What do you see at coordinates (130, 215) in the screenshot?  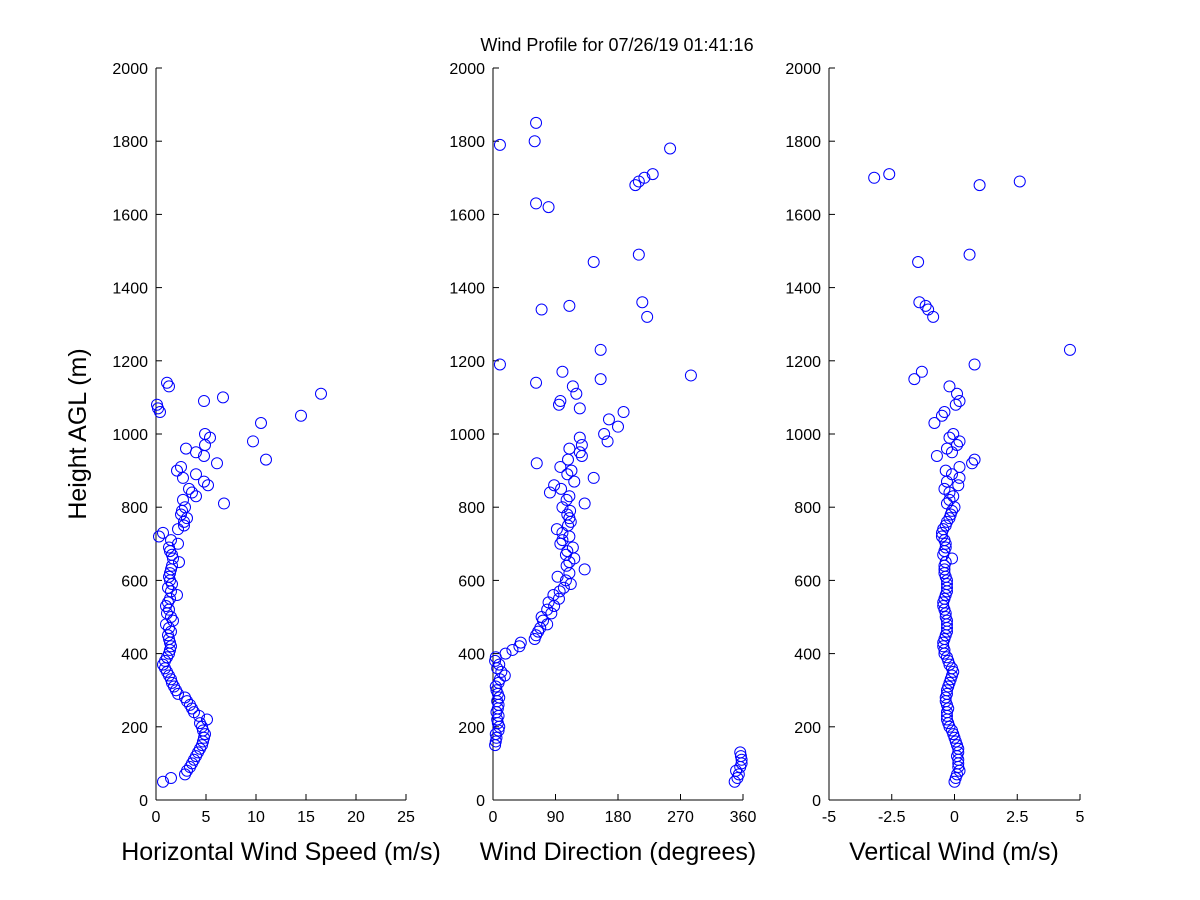 I see `y-tick-label: 1600` at bounding box center [130, 215].